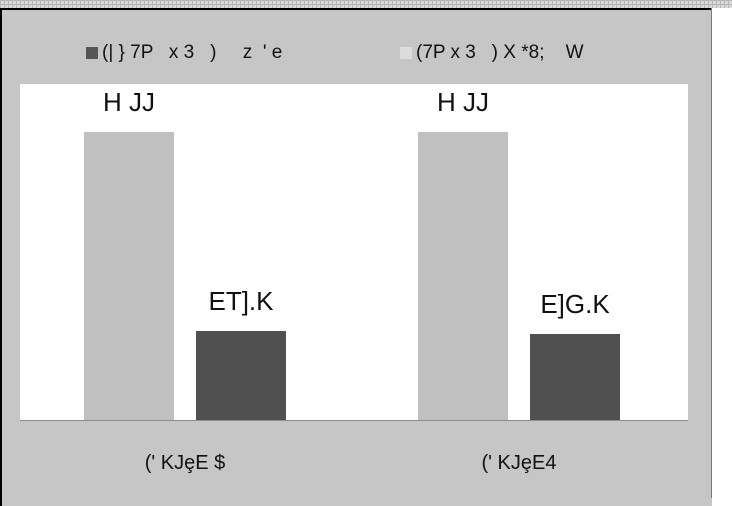 Image resolution: width=732 pixels, height=506 pixels. Describe the element at coordinates (463, 276) in the screenshot. I see `bar-s1-c2` at that location.